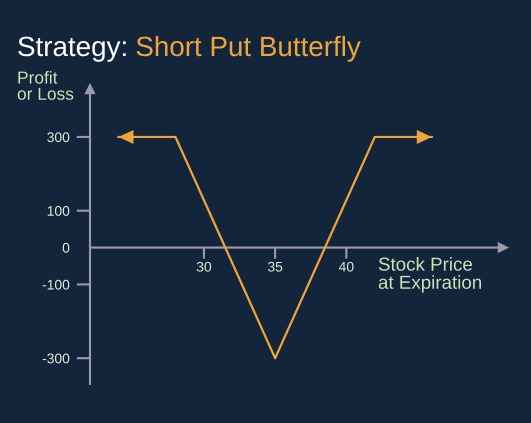 The image size is (531, 423). I want to click on x-tick-label: 35, so click(275, 267).